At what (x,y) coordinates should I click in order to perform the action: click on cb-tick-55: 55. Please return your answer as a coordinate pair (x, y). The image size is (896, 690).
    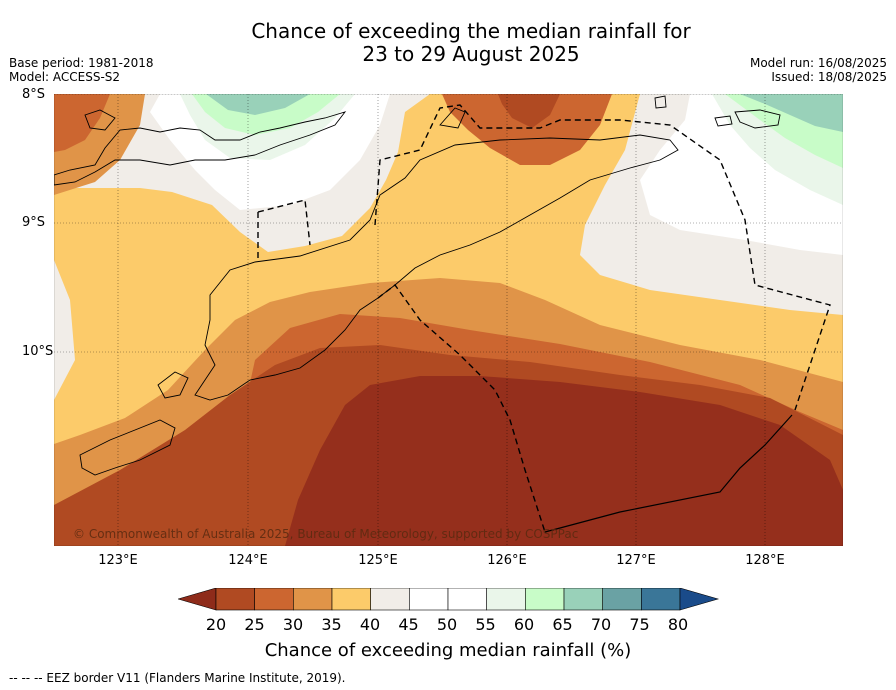
    Looking at the image, I should click on (485, 624).